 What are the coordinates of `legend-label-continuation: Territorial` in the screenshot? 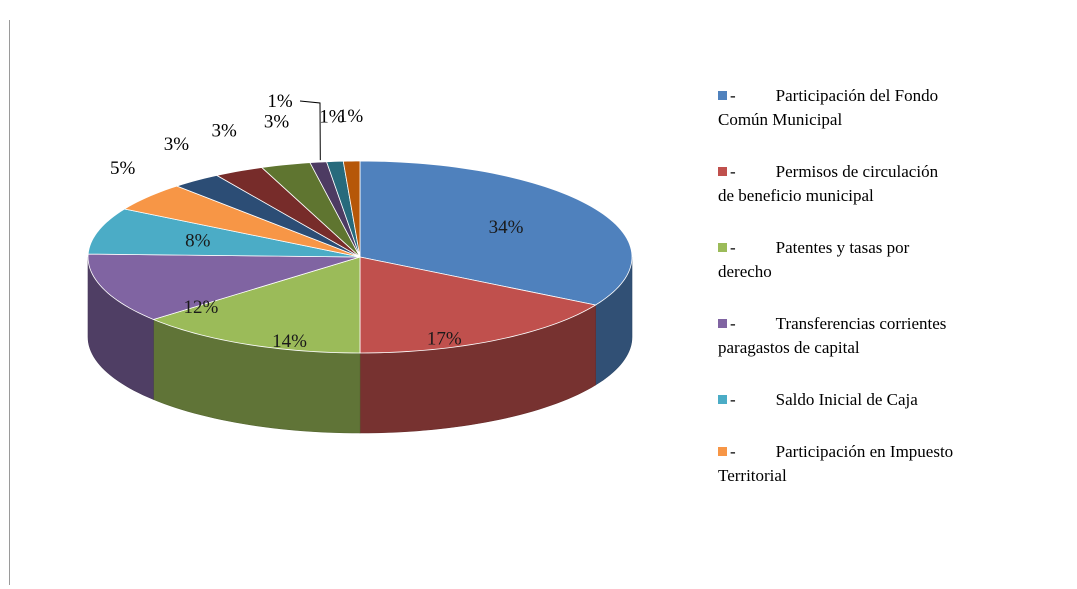 It's located at (752, 475).